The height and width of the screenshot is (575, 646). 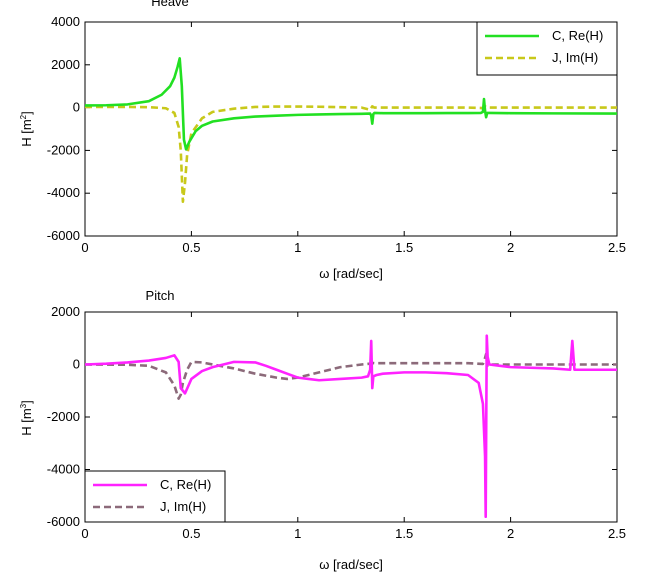 What do you see at coordinates (351, 564) in the screenshot?
I see `pitch-xlabel: ω [rad/sec]` at bounding box center [351, 564].